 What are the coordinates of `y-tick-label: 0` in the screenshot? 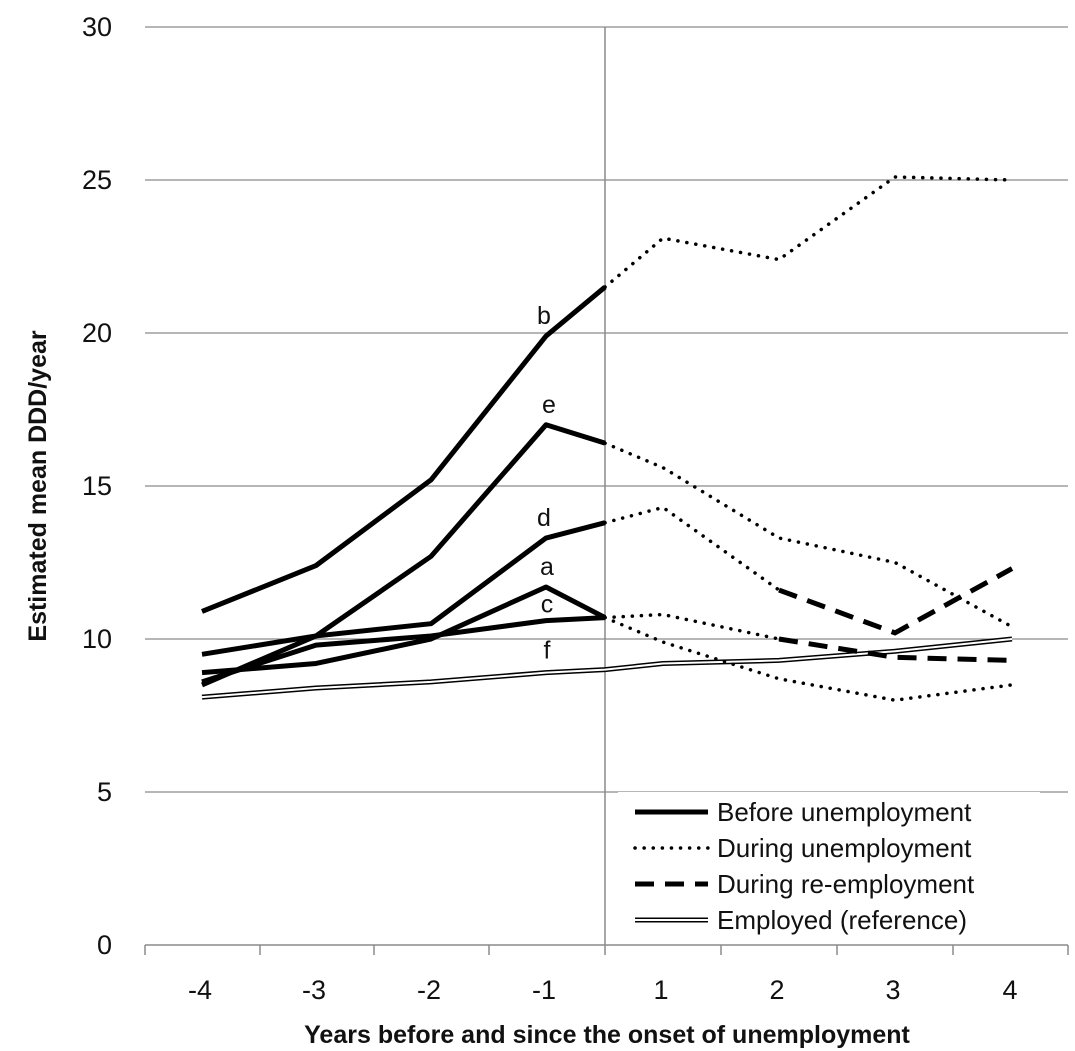 It's located at (104, 945).